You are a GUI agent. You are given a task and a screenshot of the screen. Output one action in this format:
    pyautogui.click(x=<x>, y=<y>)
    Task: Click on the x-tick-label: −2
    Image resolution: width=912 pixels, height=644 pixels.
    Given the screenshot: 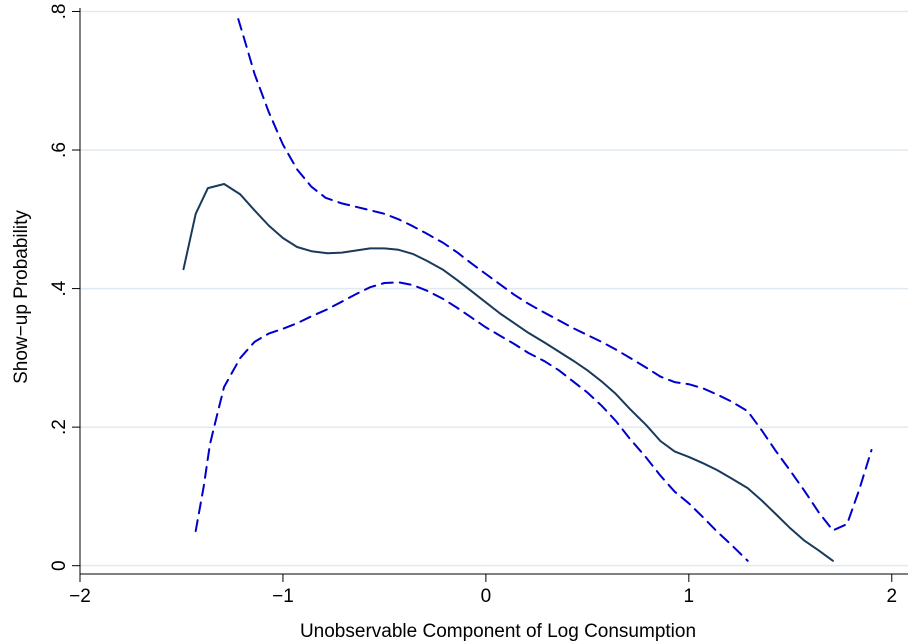 What is the action you would take?
    pyautogui.click(x=80, y=596)
    